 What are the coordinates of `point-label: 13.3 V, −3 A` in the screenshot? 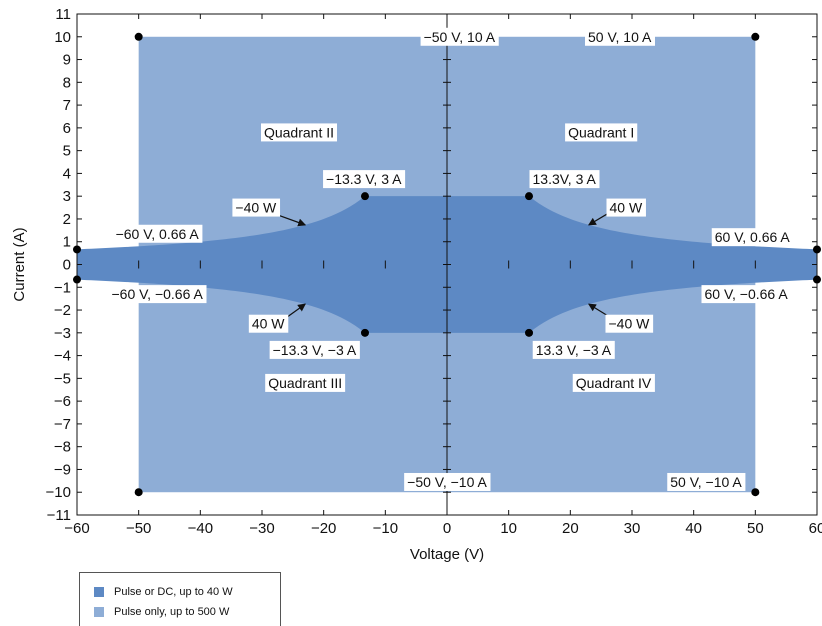 It's located at (573, 349).